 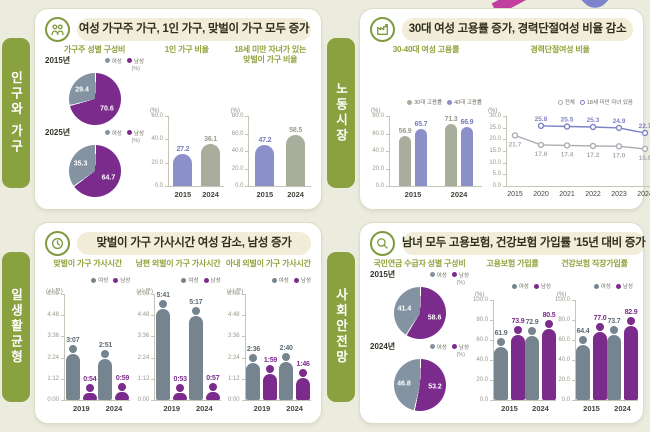 I want to click on bar-category: 71.3 66.9 2024, so click(x=459, y=157).